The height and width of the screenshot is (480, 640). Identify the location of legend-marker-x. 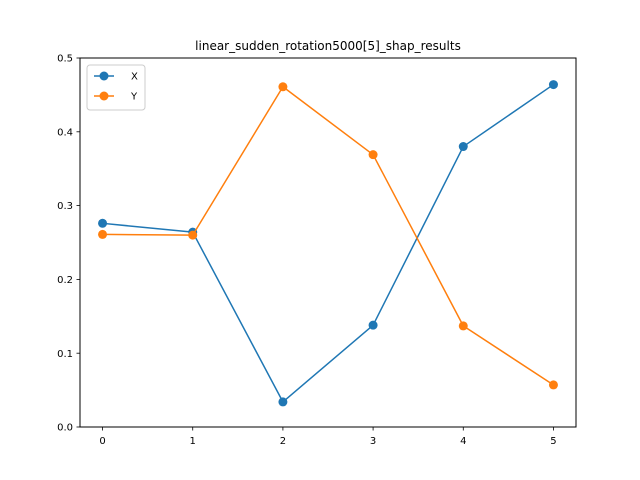
(104, 76).